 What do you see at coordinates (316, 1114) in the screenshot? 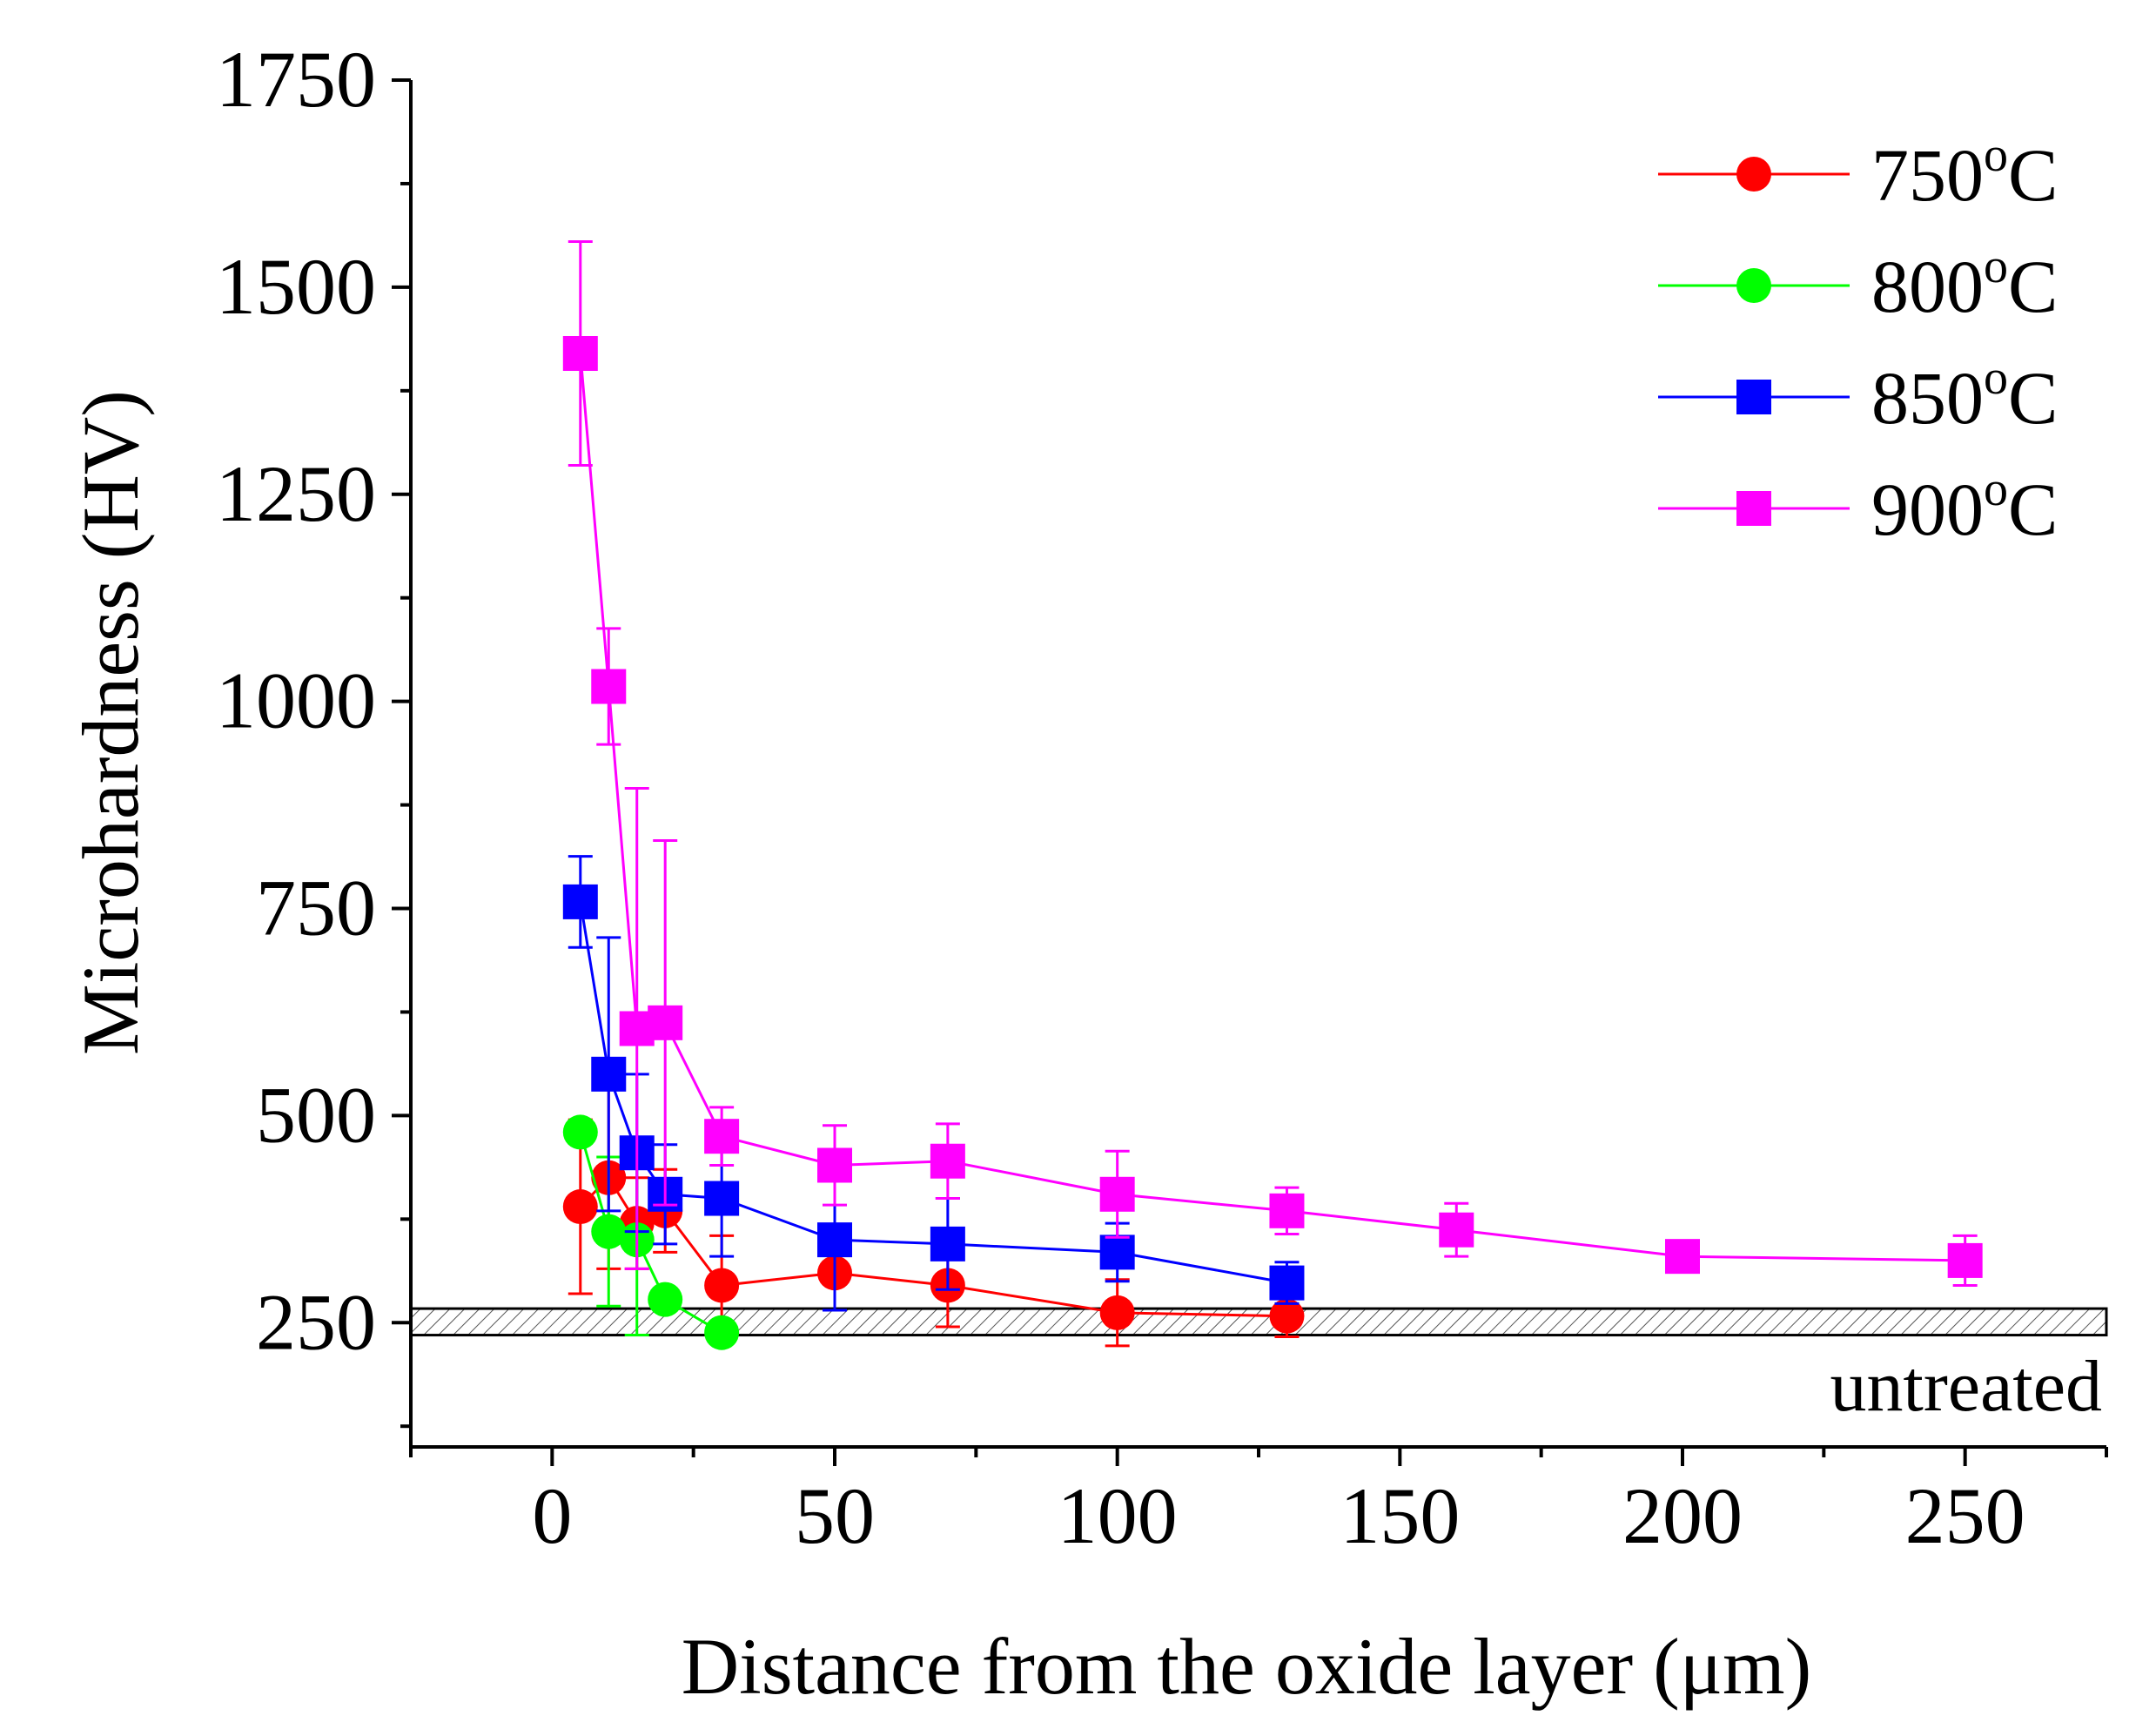
I see `y-tick-label: 500` at bounding box center [316, 1114].